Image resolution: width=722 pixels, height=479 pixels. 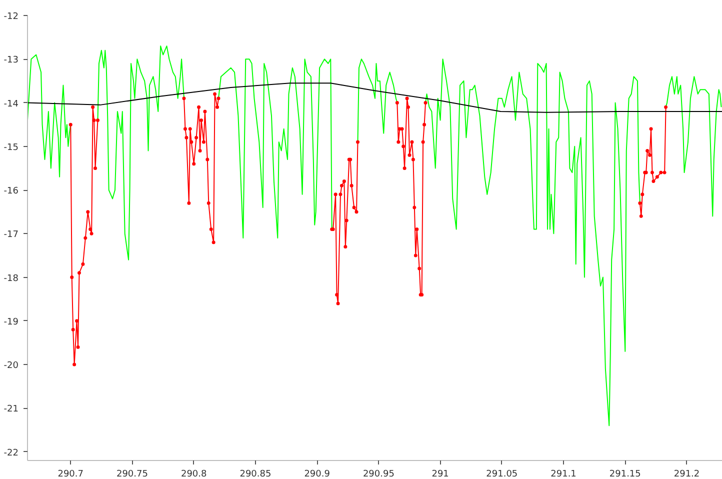 What do you see at coordinates (11, 279) in the screenshot?
I see `y-tick-label: -18` at bounding box center [11, 279].